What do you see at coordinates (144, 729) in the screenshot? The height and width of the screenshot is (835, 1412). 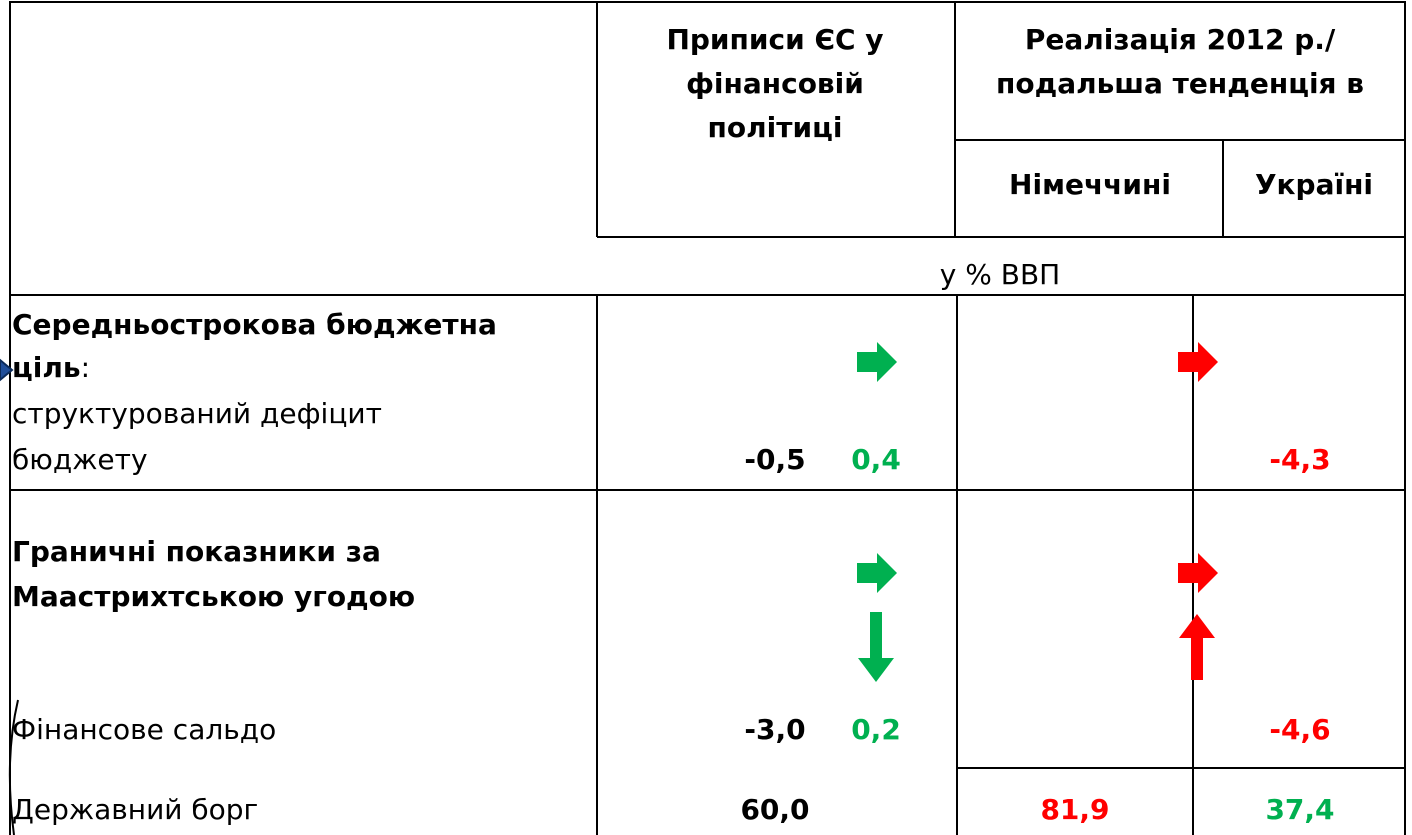 I see `row-label: Фінансове сальдо` at bounding box center [144, 729].